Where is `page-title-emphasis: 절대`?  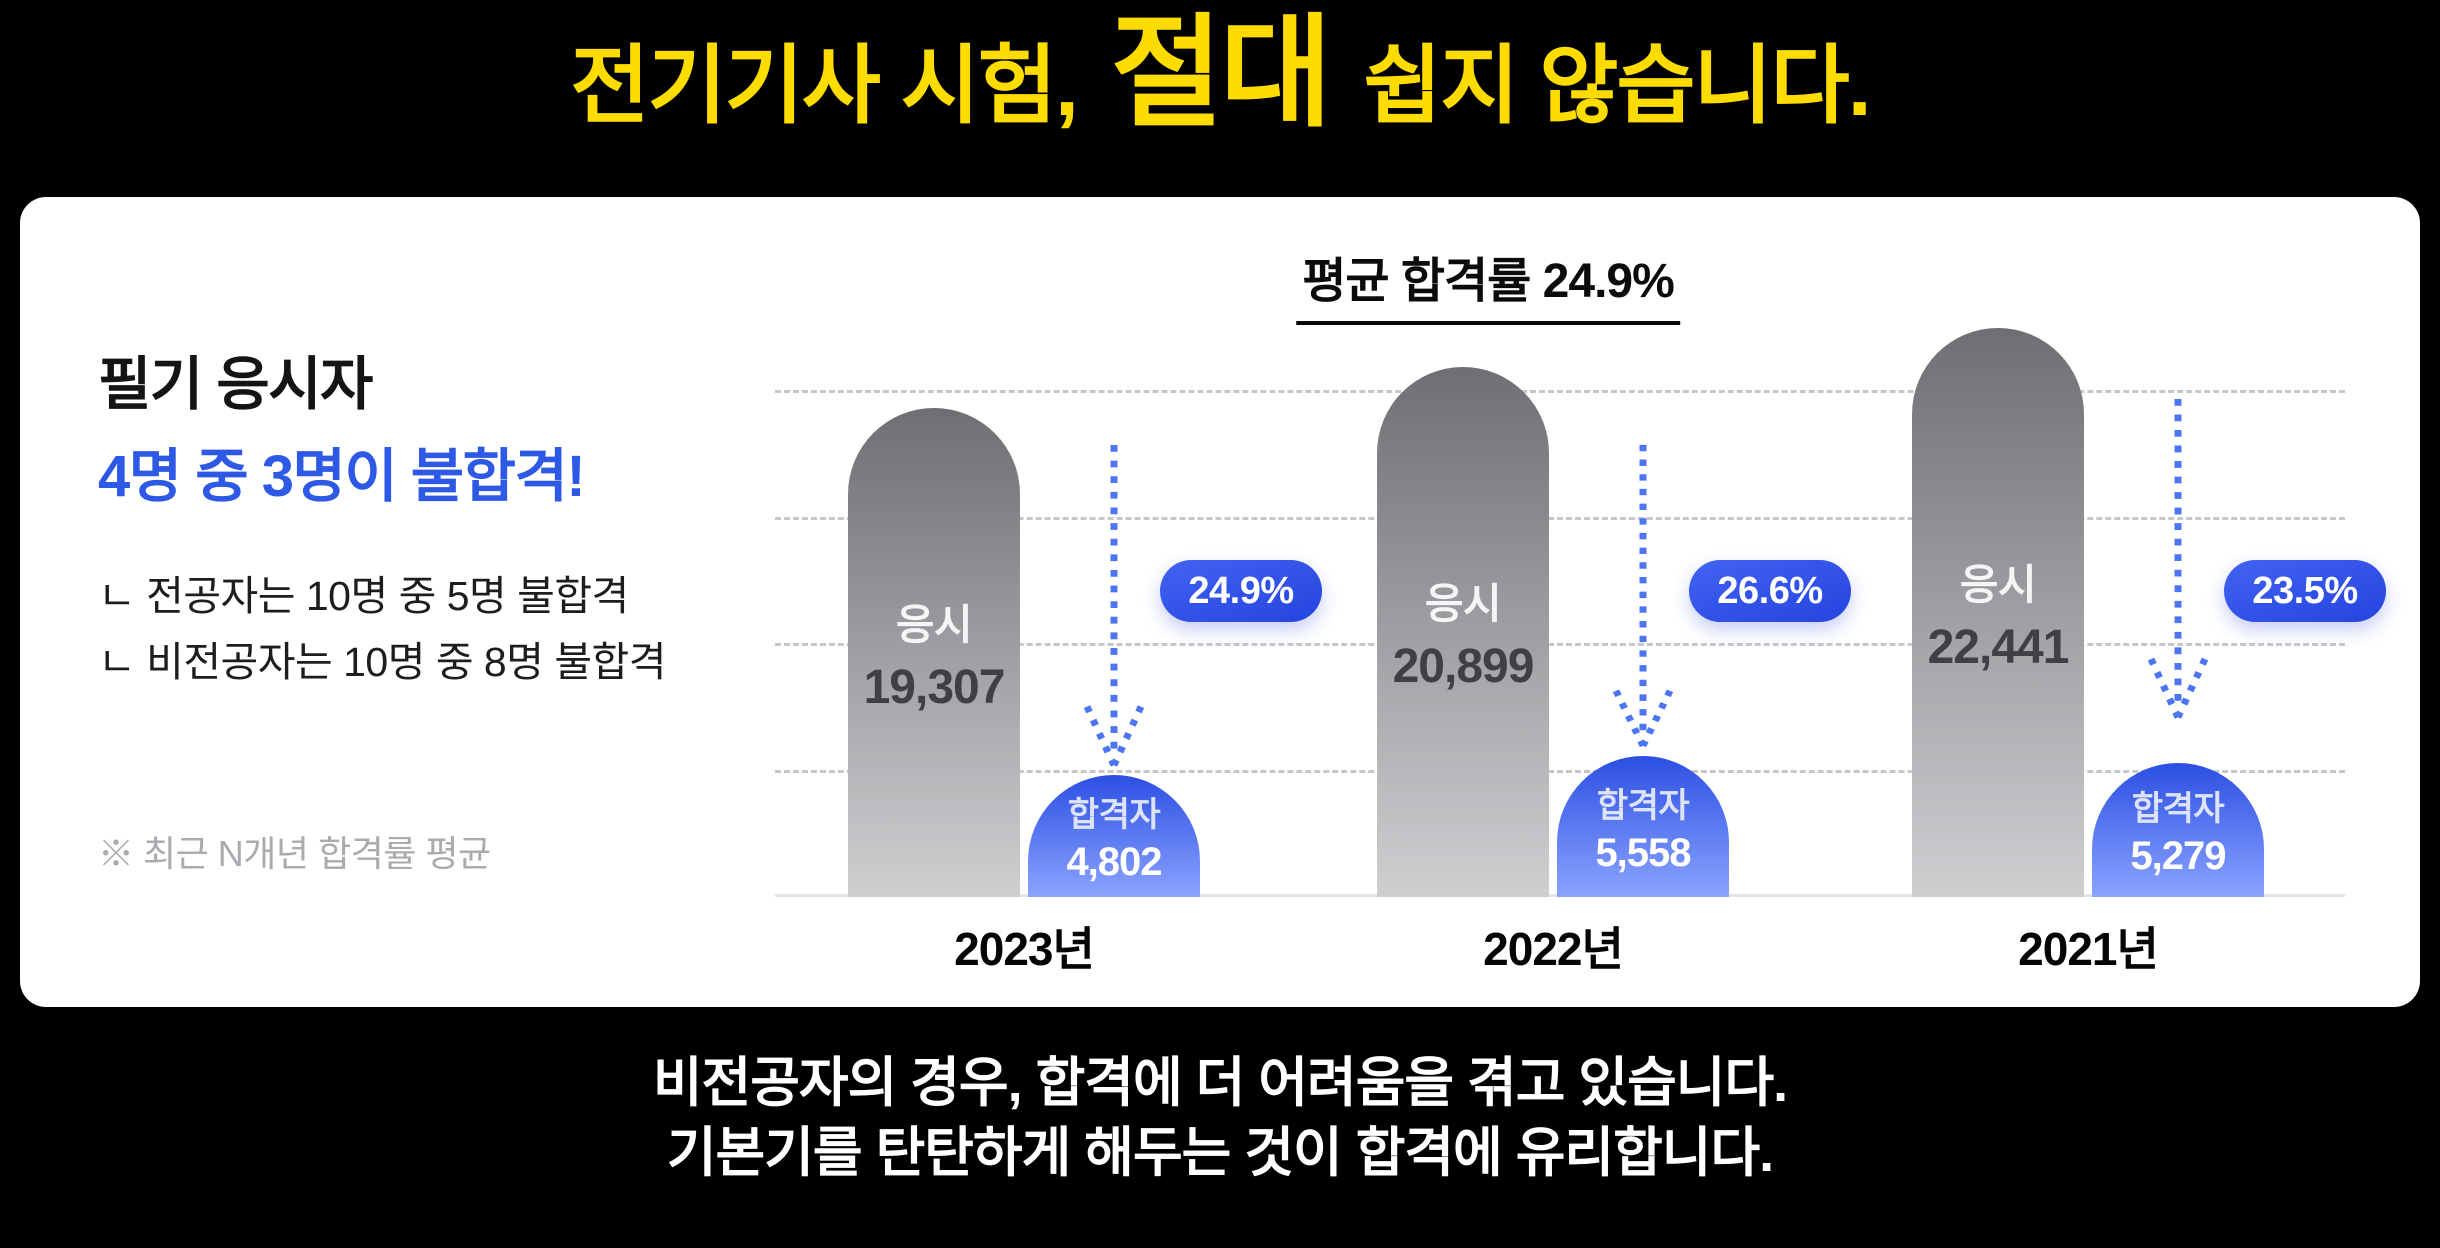 page-title-emphasis: 절대 is located at coordinates (1221, 73).